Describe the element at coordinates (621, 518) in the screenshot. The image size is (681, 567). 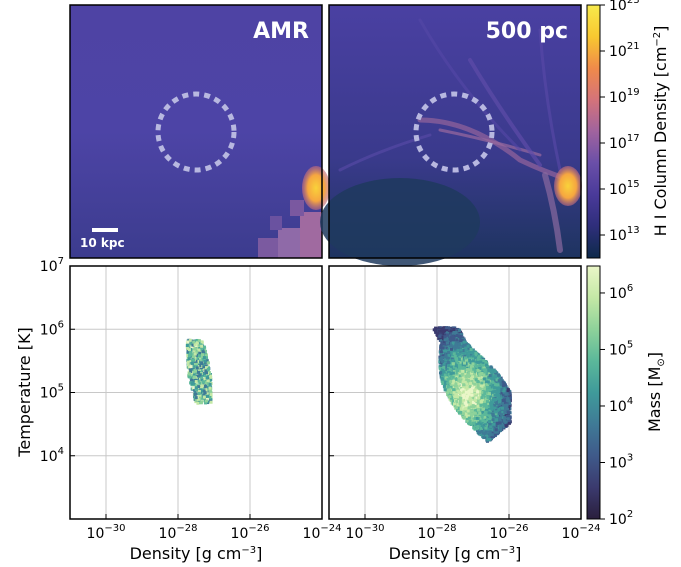
I see `colorbar-mass-tick-label: 10²` at that location.